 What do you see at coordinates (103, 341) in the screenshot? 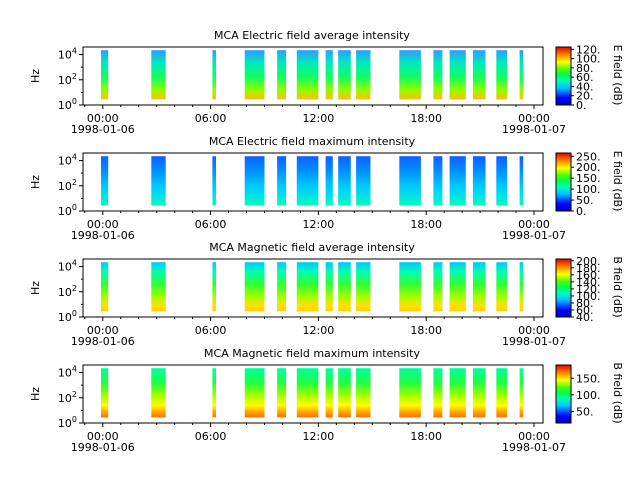
I see `x-date-label: 1998-01-06` at bounding box center [103, 341].